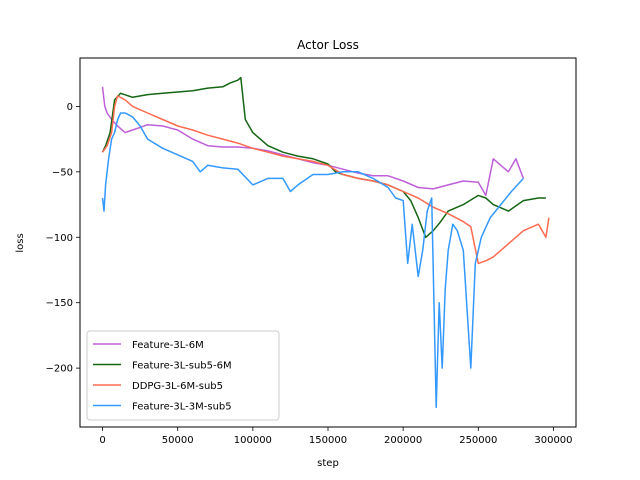 This screenshot has width=640, height=480. Describe the element at coordinates (328, 440) in the screenshot. I see `x-tick-label: 150000` at that location.